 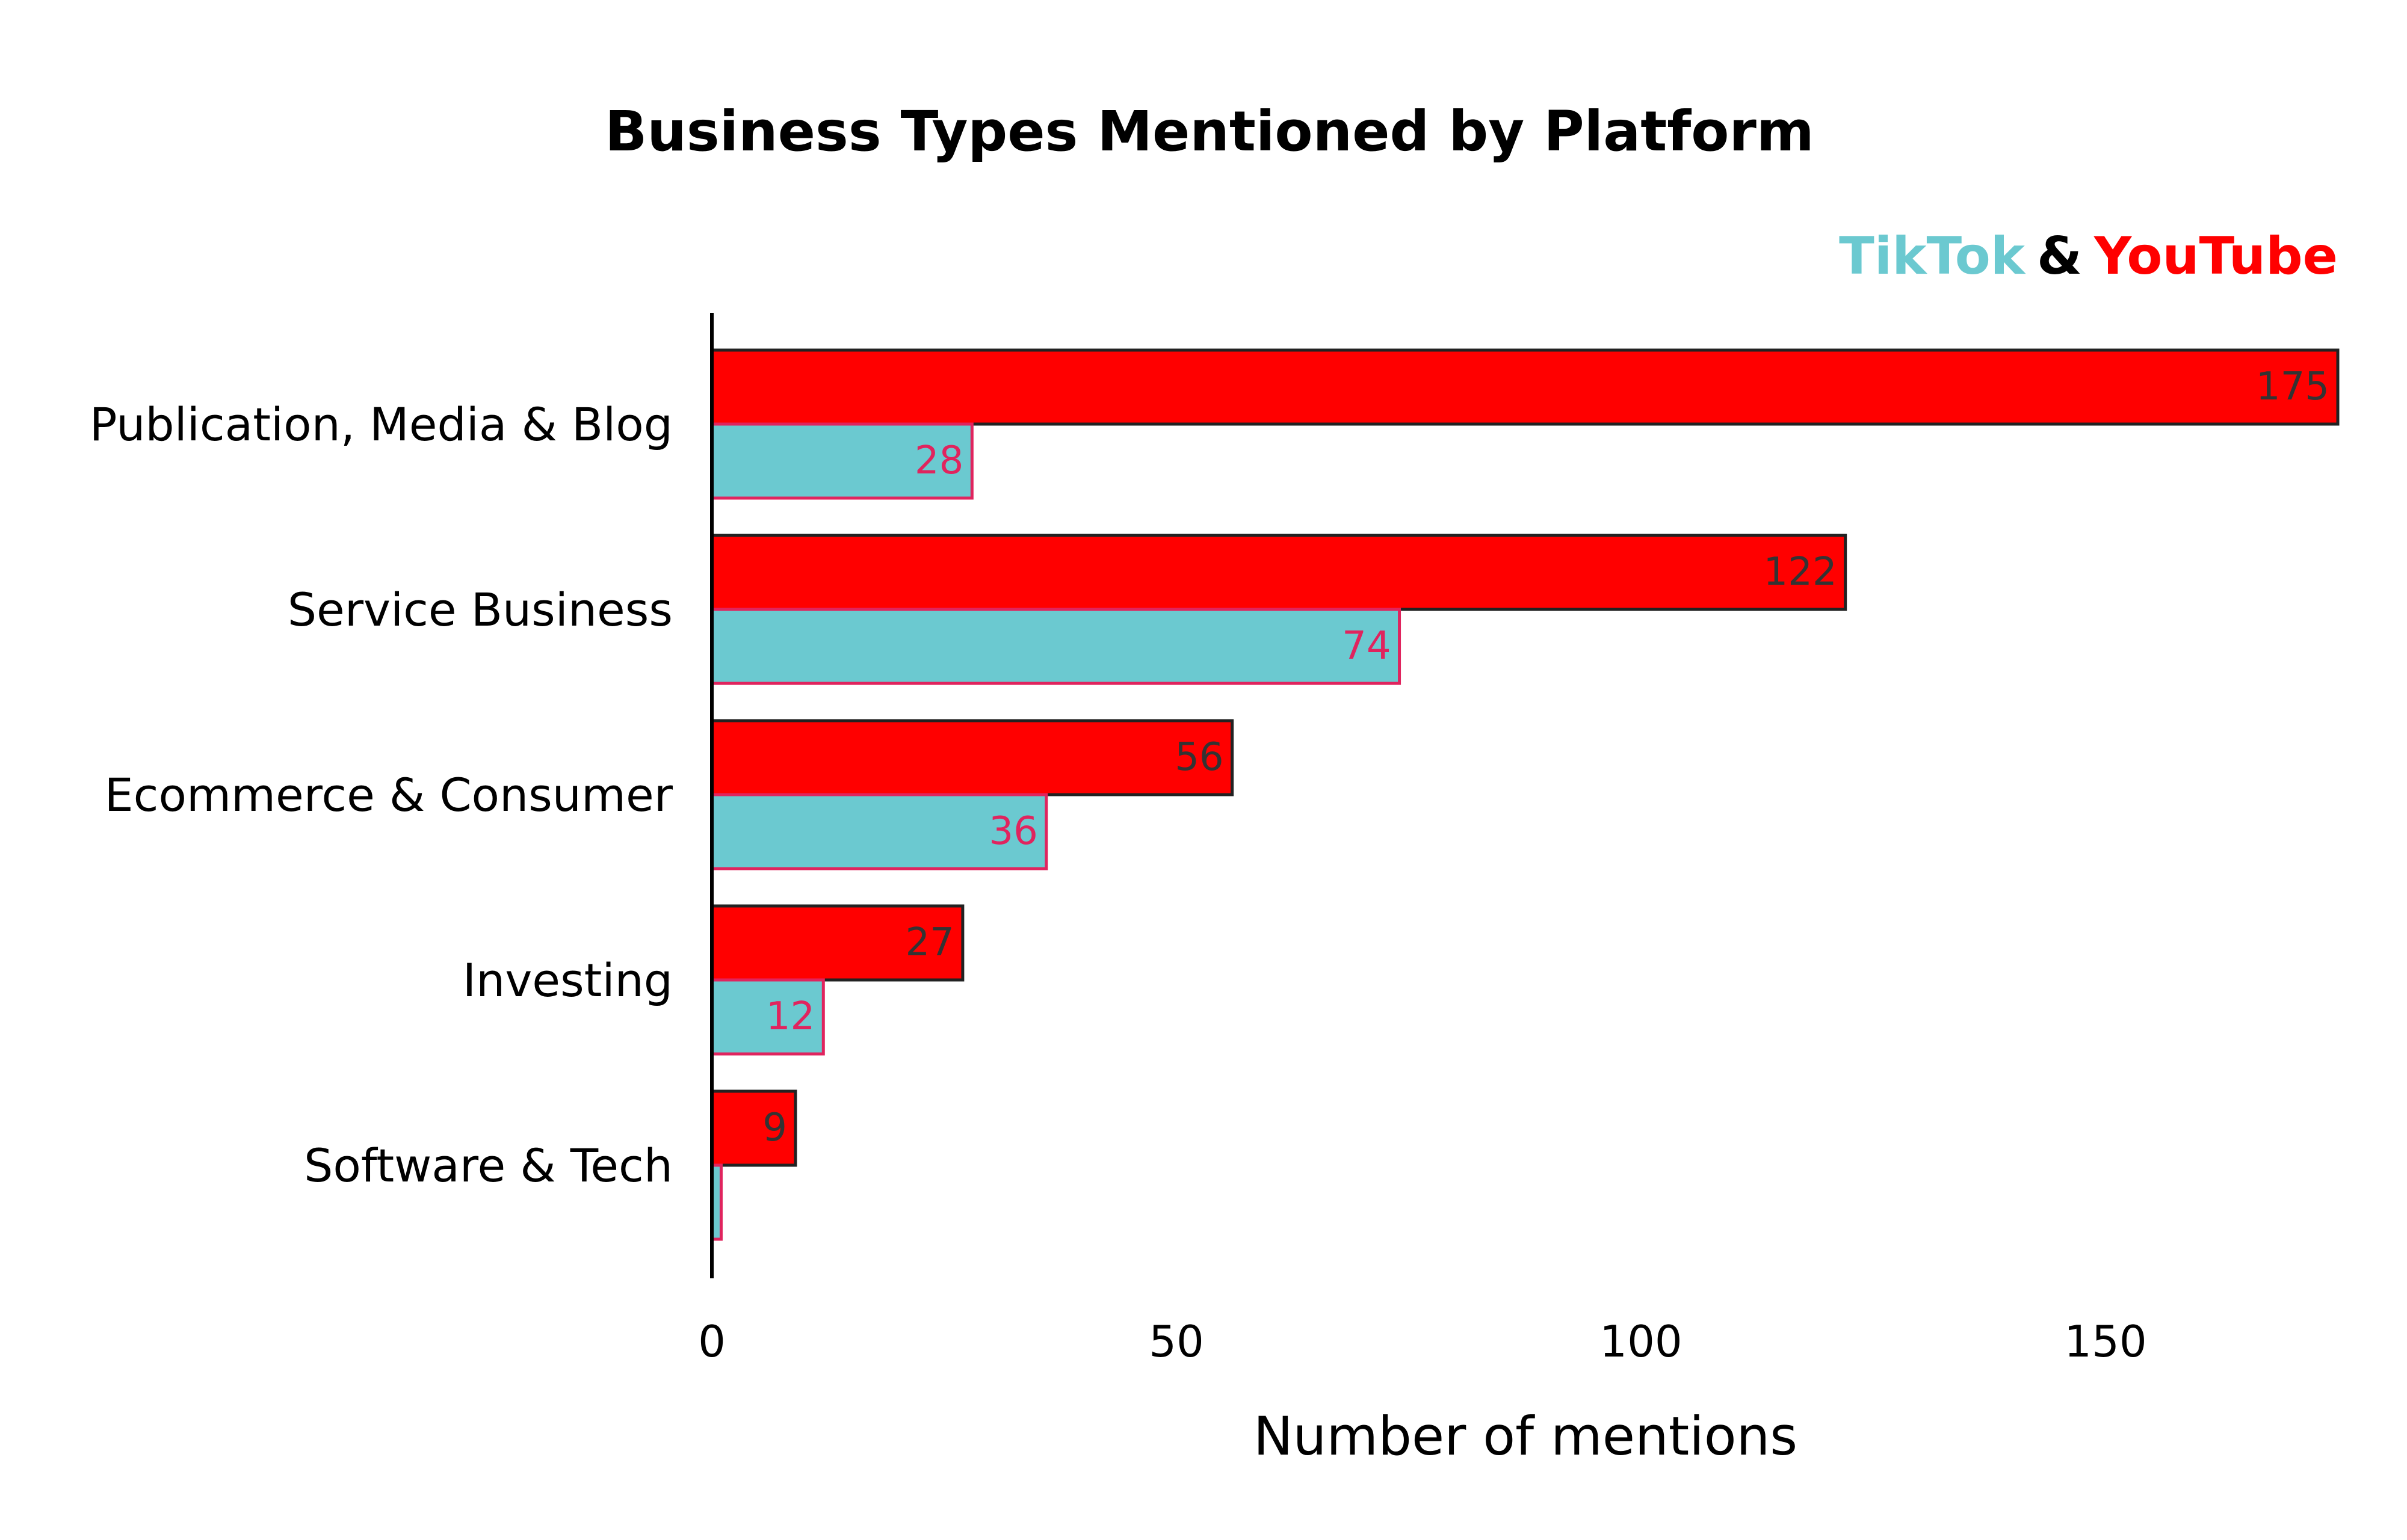 What do you see at coordinates (2105, 1342) in the screenshot?
I see `x-tick-label: 150` at bounding box center [2105, 1342].